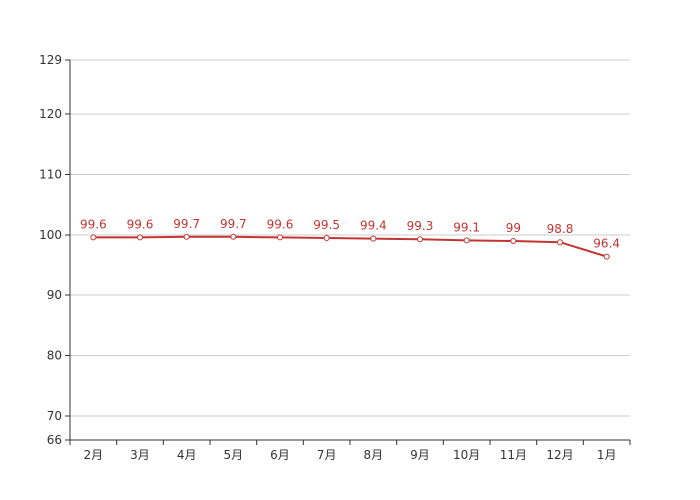 This screenshot has width=700, height=500. Describe the element at coordinates (559, 455) in the screenshot. I see `x-tick-label: 12月` at that location.